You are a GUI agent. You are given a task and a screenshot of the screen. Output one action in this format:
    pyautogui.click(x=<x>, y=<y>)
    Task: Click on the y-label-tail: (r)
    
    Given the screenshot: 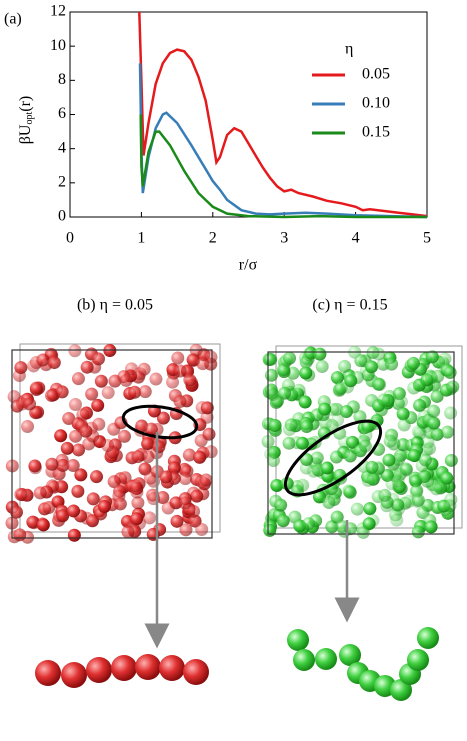 What is the action you would take?
    pyautogui.click(x=25, y=104)
    